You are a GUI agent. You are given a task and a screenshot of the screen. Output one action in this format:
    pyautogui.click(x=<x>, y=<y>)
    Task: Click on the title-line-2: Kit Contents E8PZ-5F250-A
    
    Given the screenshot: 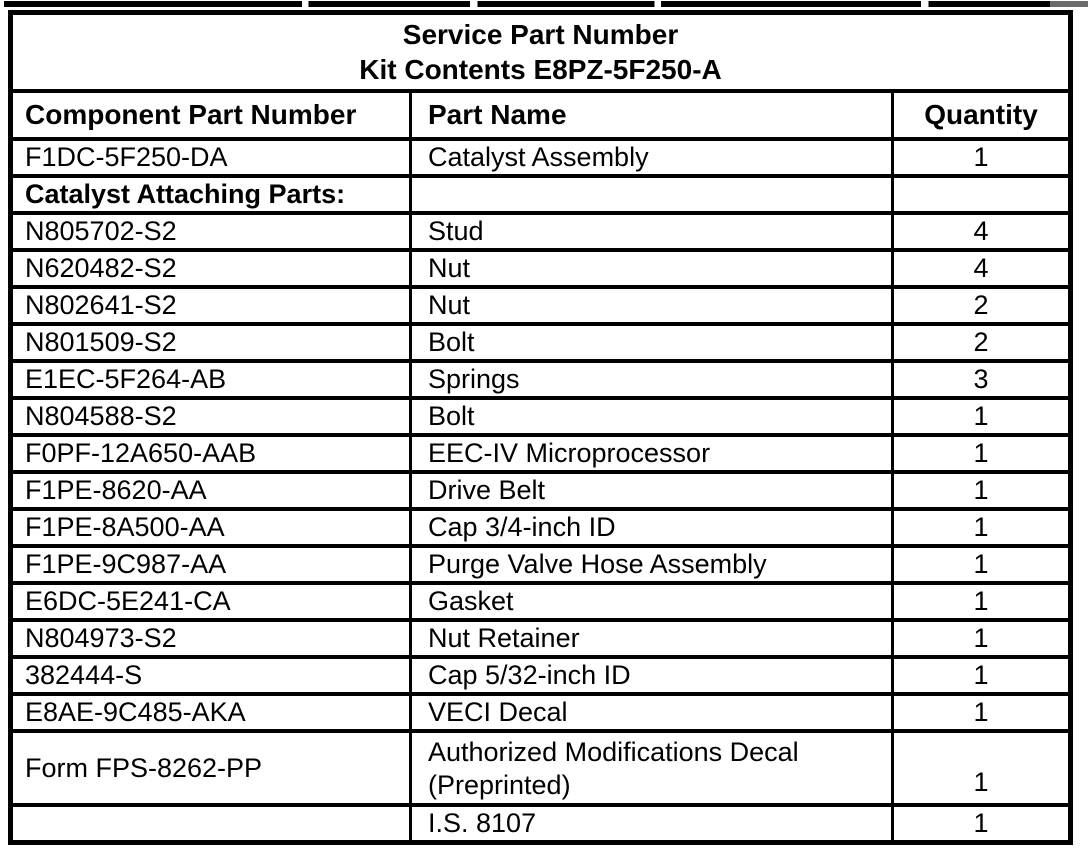 What is the action you would take?
    pyautogui.click(x=540, y=69)
    